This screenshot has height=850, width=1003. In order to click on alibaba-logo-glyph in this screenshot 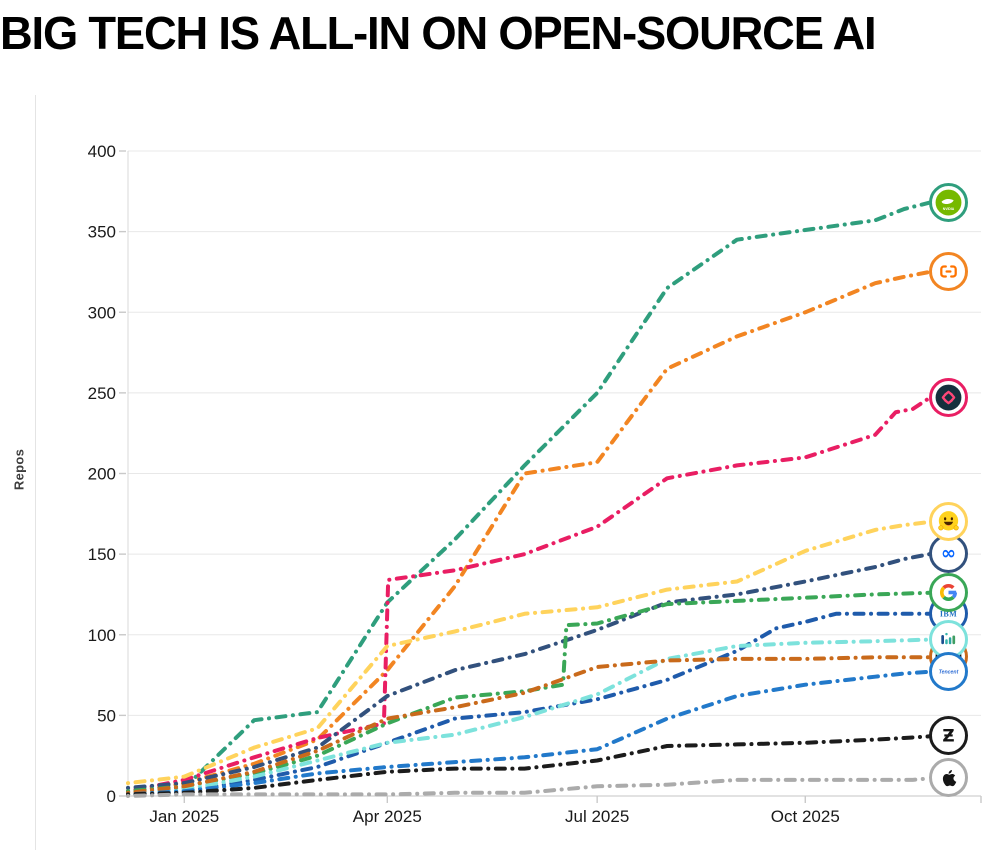, I will do `click(948, 271)`.